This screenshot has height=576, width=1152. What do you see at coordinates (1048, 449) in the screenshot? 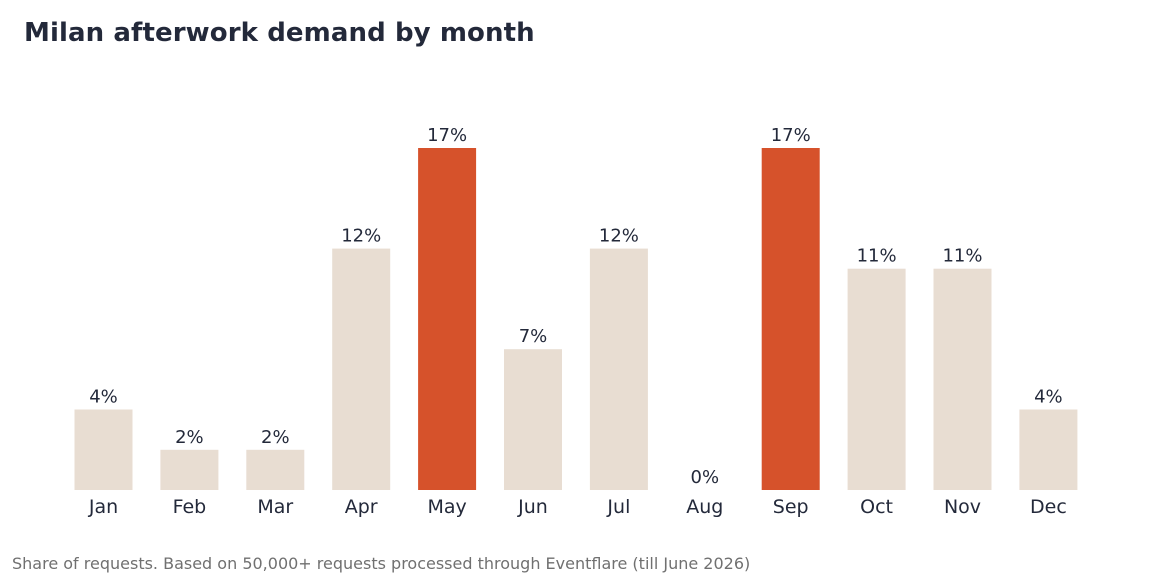
I see `bar-dec` at bounding box center [1048, 449].